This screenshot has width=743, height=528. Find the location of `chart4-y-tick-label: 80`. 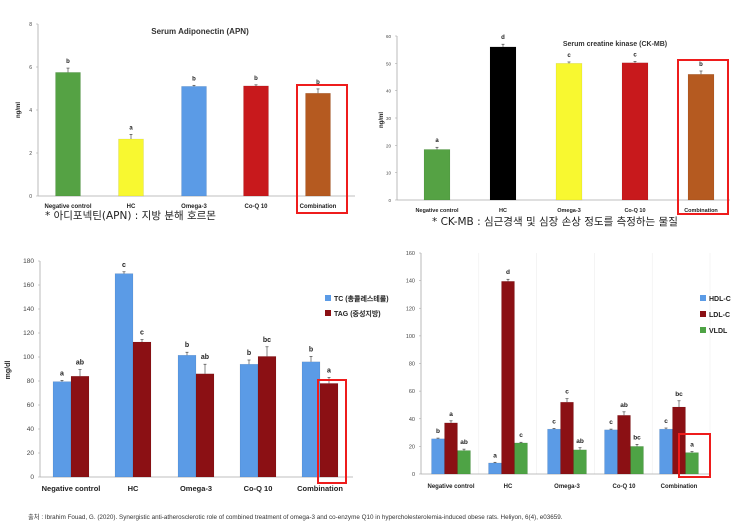

chart4-y-tick-label: 80 is located at coordinates (412, 365).